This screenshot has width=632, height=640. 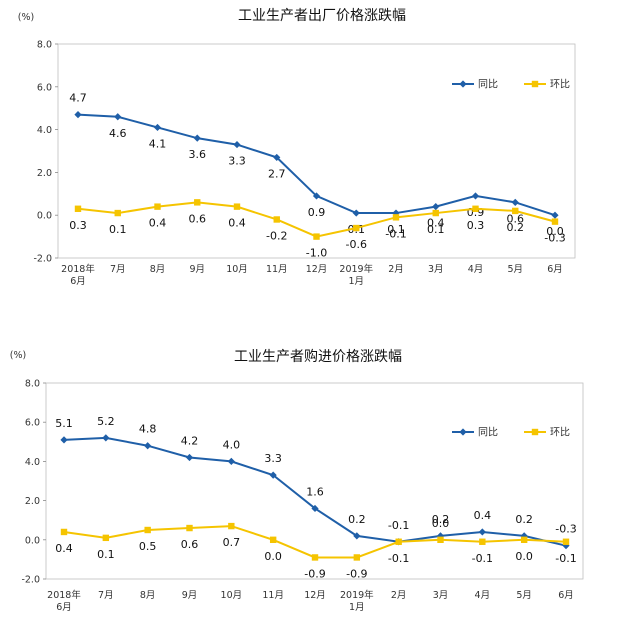 What do you see at coordinates (148, 429) in the screenshot?
I see `data-label: 4.8` at bounding box center [148, 429].